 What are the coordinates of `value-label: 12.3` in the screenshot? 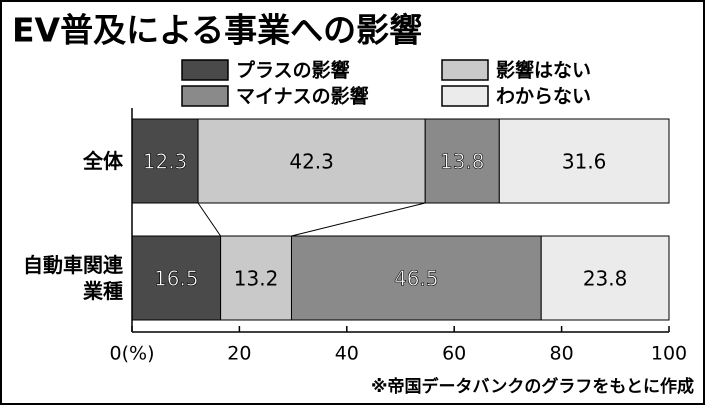 It's located at (165, 162).